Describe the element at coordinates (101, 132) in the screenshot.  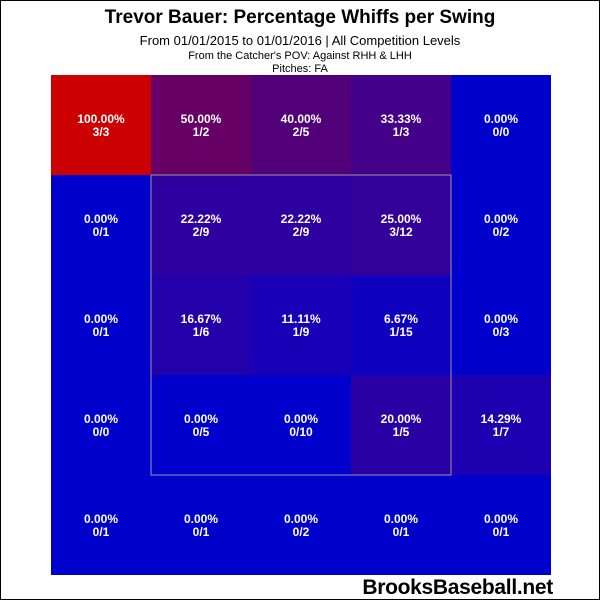
I see `cell-count-label: 3/3` at that location.